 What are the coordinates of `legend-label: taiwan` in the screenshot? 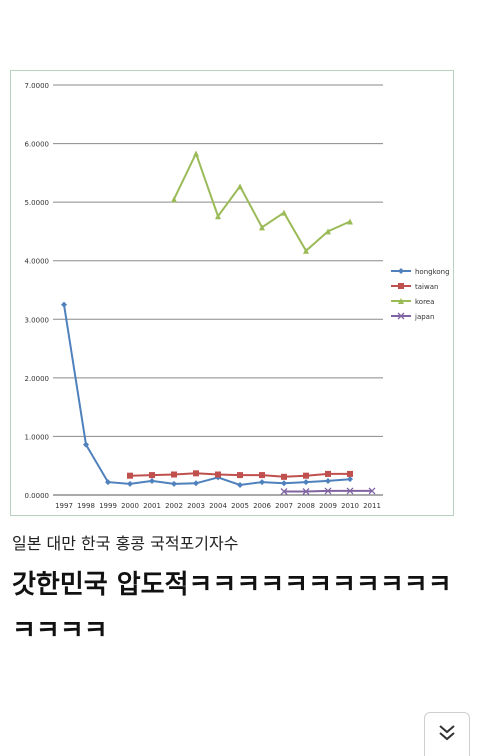 It's located at (426, 287).